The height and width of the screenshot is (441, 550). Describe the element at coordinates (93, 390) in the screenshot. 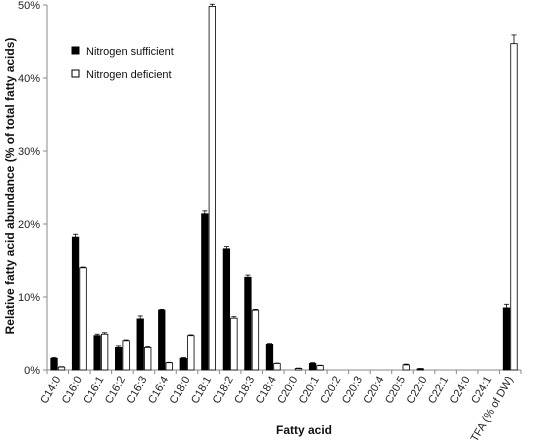

I see `x-tick-label: C16:1` at that location.